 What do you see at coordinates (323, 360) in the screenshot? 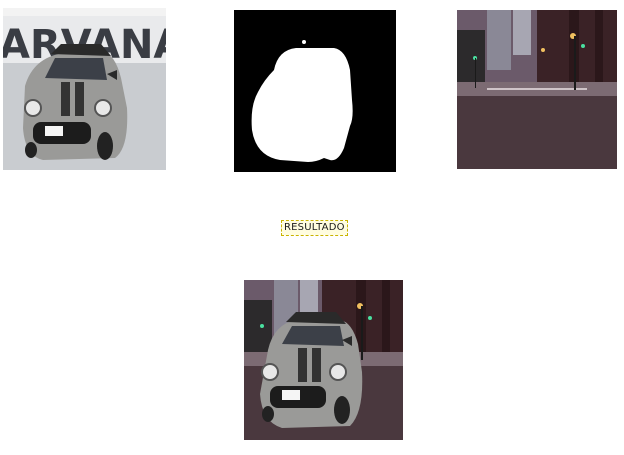
I see `composite-result-image` at bounding box center [323, 360].